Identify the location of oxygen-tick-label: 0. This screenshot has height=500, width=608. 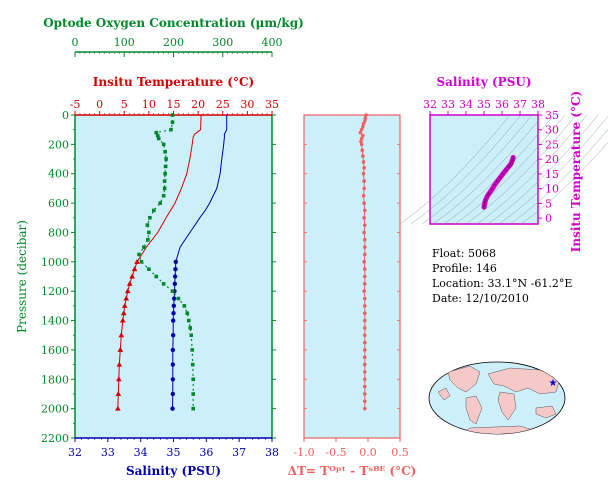
(75, 42).